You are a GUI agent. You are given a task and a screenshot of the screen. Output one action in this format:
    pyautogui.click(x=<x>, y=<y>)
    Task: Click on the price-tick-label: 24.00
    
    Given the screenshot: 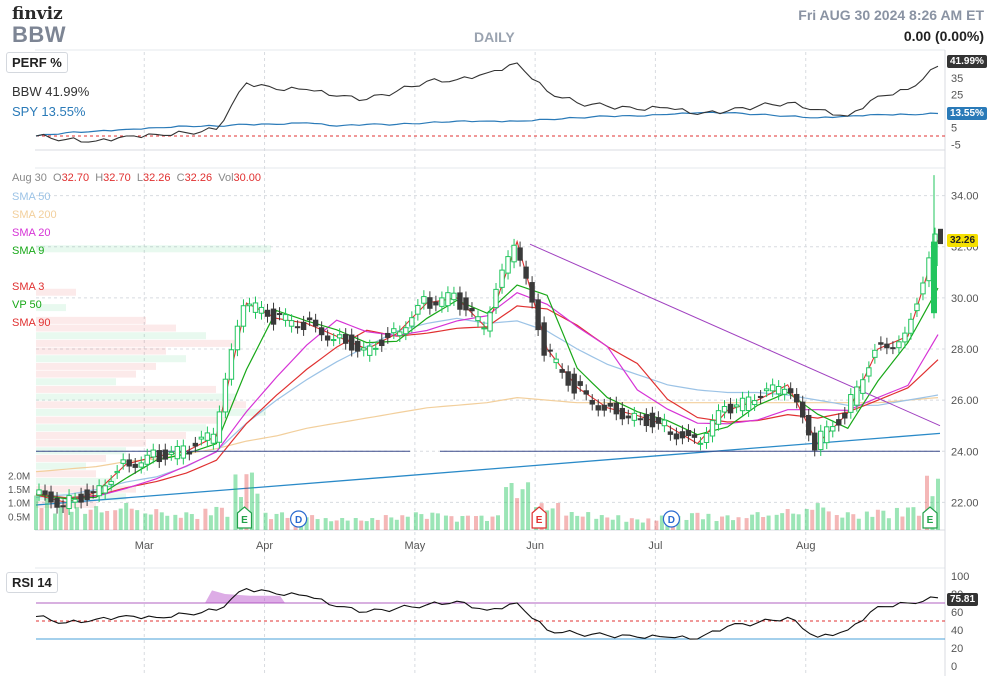 What is the action you would take?
    pyautogui.click(x=965, y=452)
    